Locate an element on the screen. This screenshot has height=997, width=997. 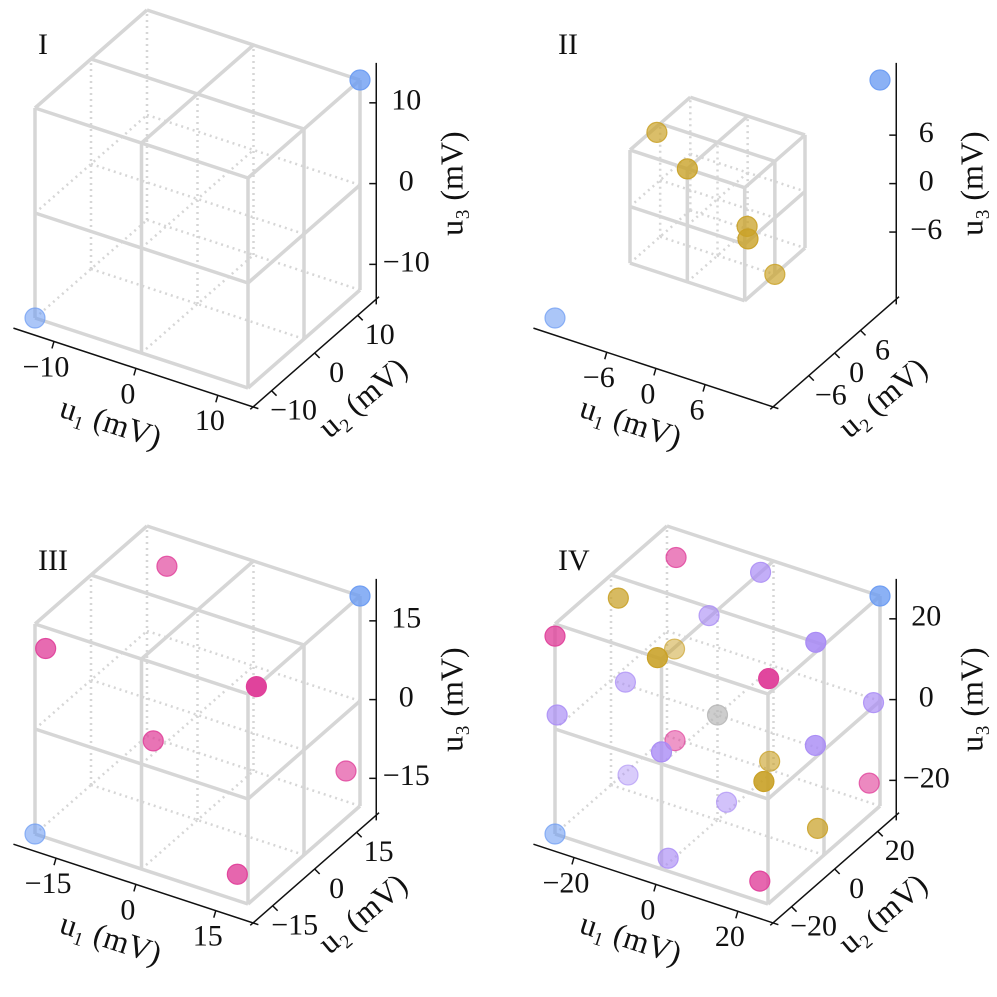
panel-title: II is located at coordinates (568, 44).